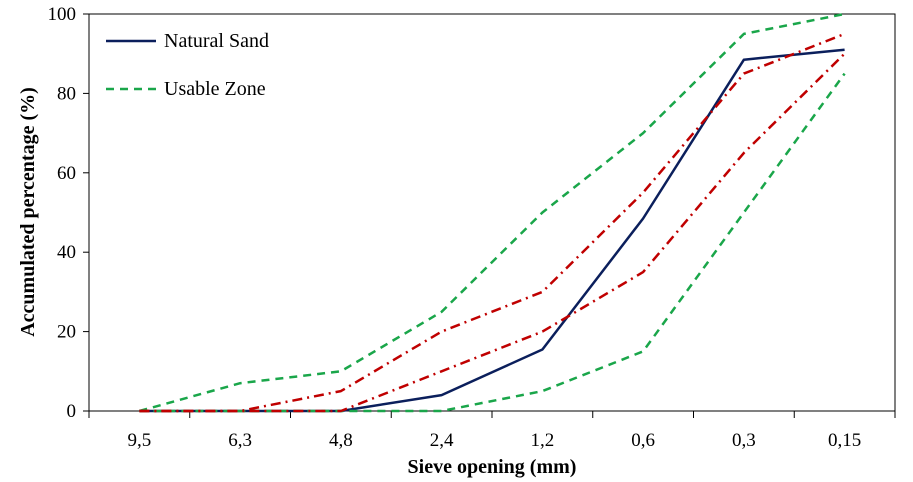  I want to click on x-tick-label: 0,6, so click(643, 440).